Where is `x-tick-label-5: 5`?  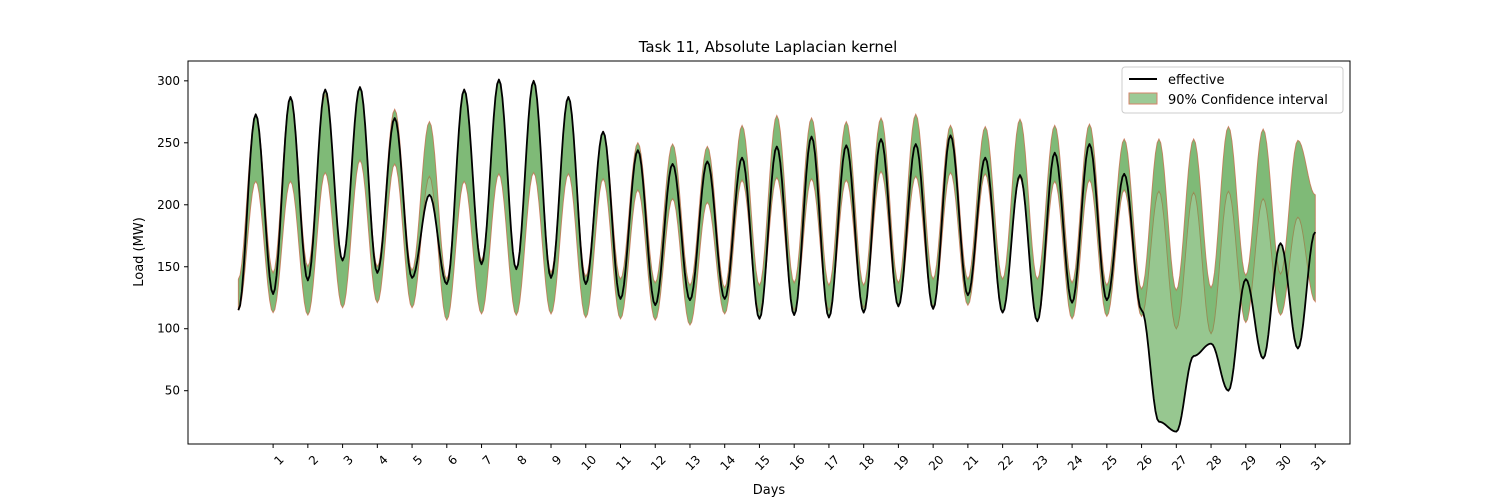 x-tick-label-5: 5 is located at coordinates (417, 460).